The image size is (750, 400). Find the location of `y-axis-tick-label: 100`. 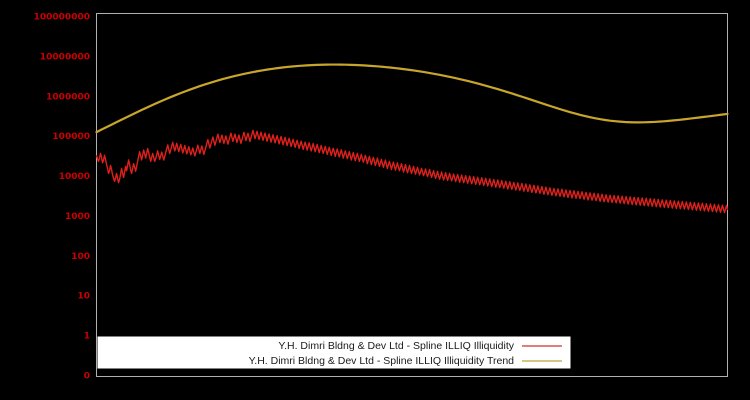

y-axis-tick-label: 100 is located at coordinates (80, 257).